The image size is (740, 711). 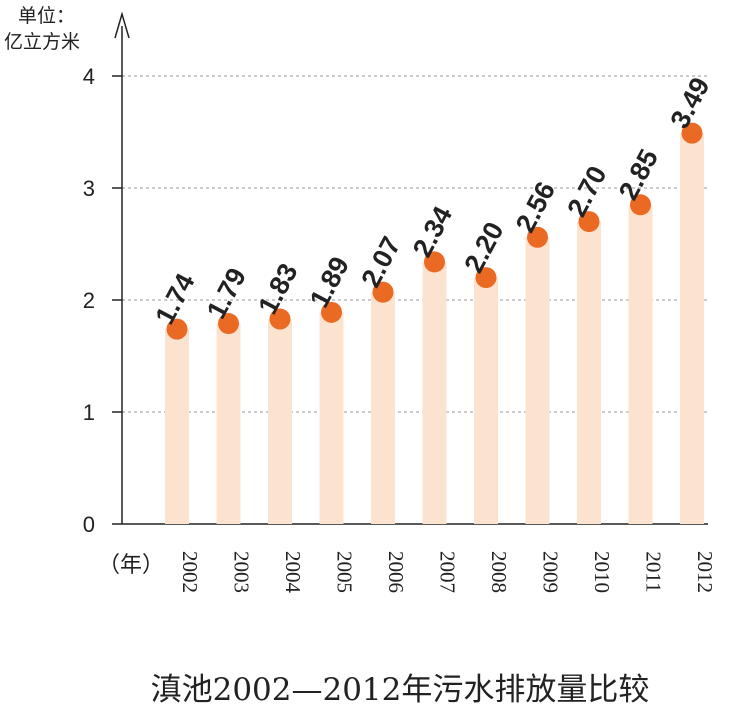 What do you see at coordinates (122, 25) in the screenshot?
I see `y-axis-arrow-icon` at bounding box center [122, 25].